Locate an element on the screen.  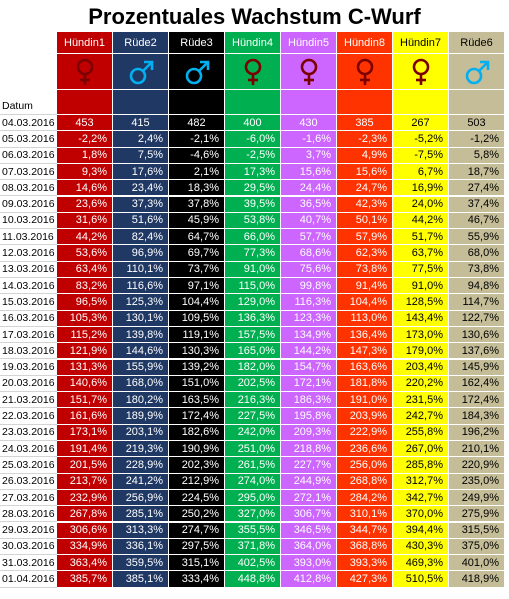
table-cell: 448,8% is located at coordinates (253, 579).